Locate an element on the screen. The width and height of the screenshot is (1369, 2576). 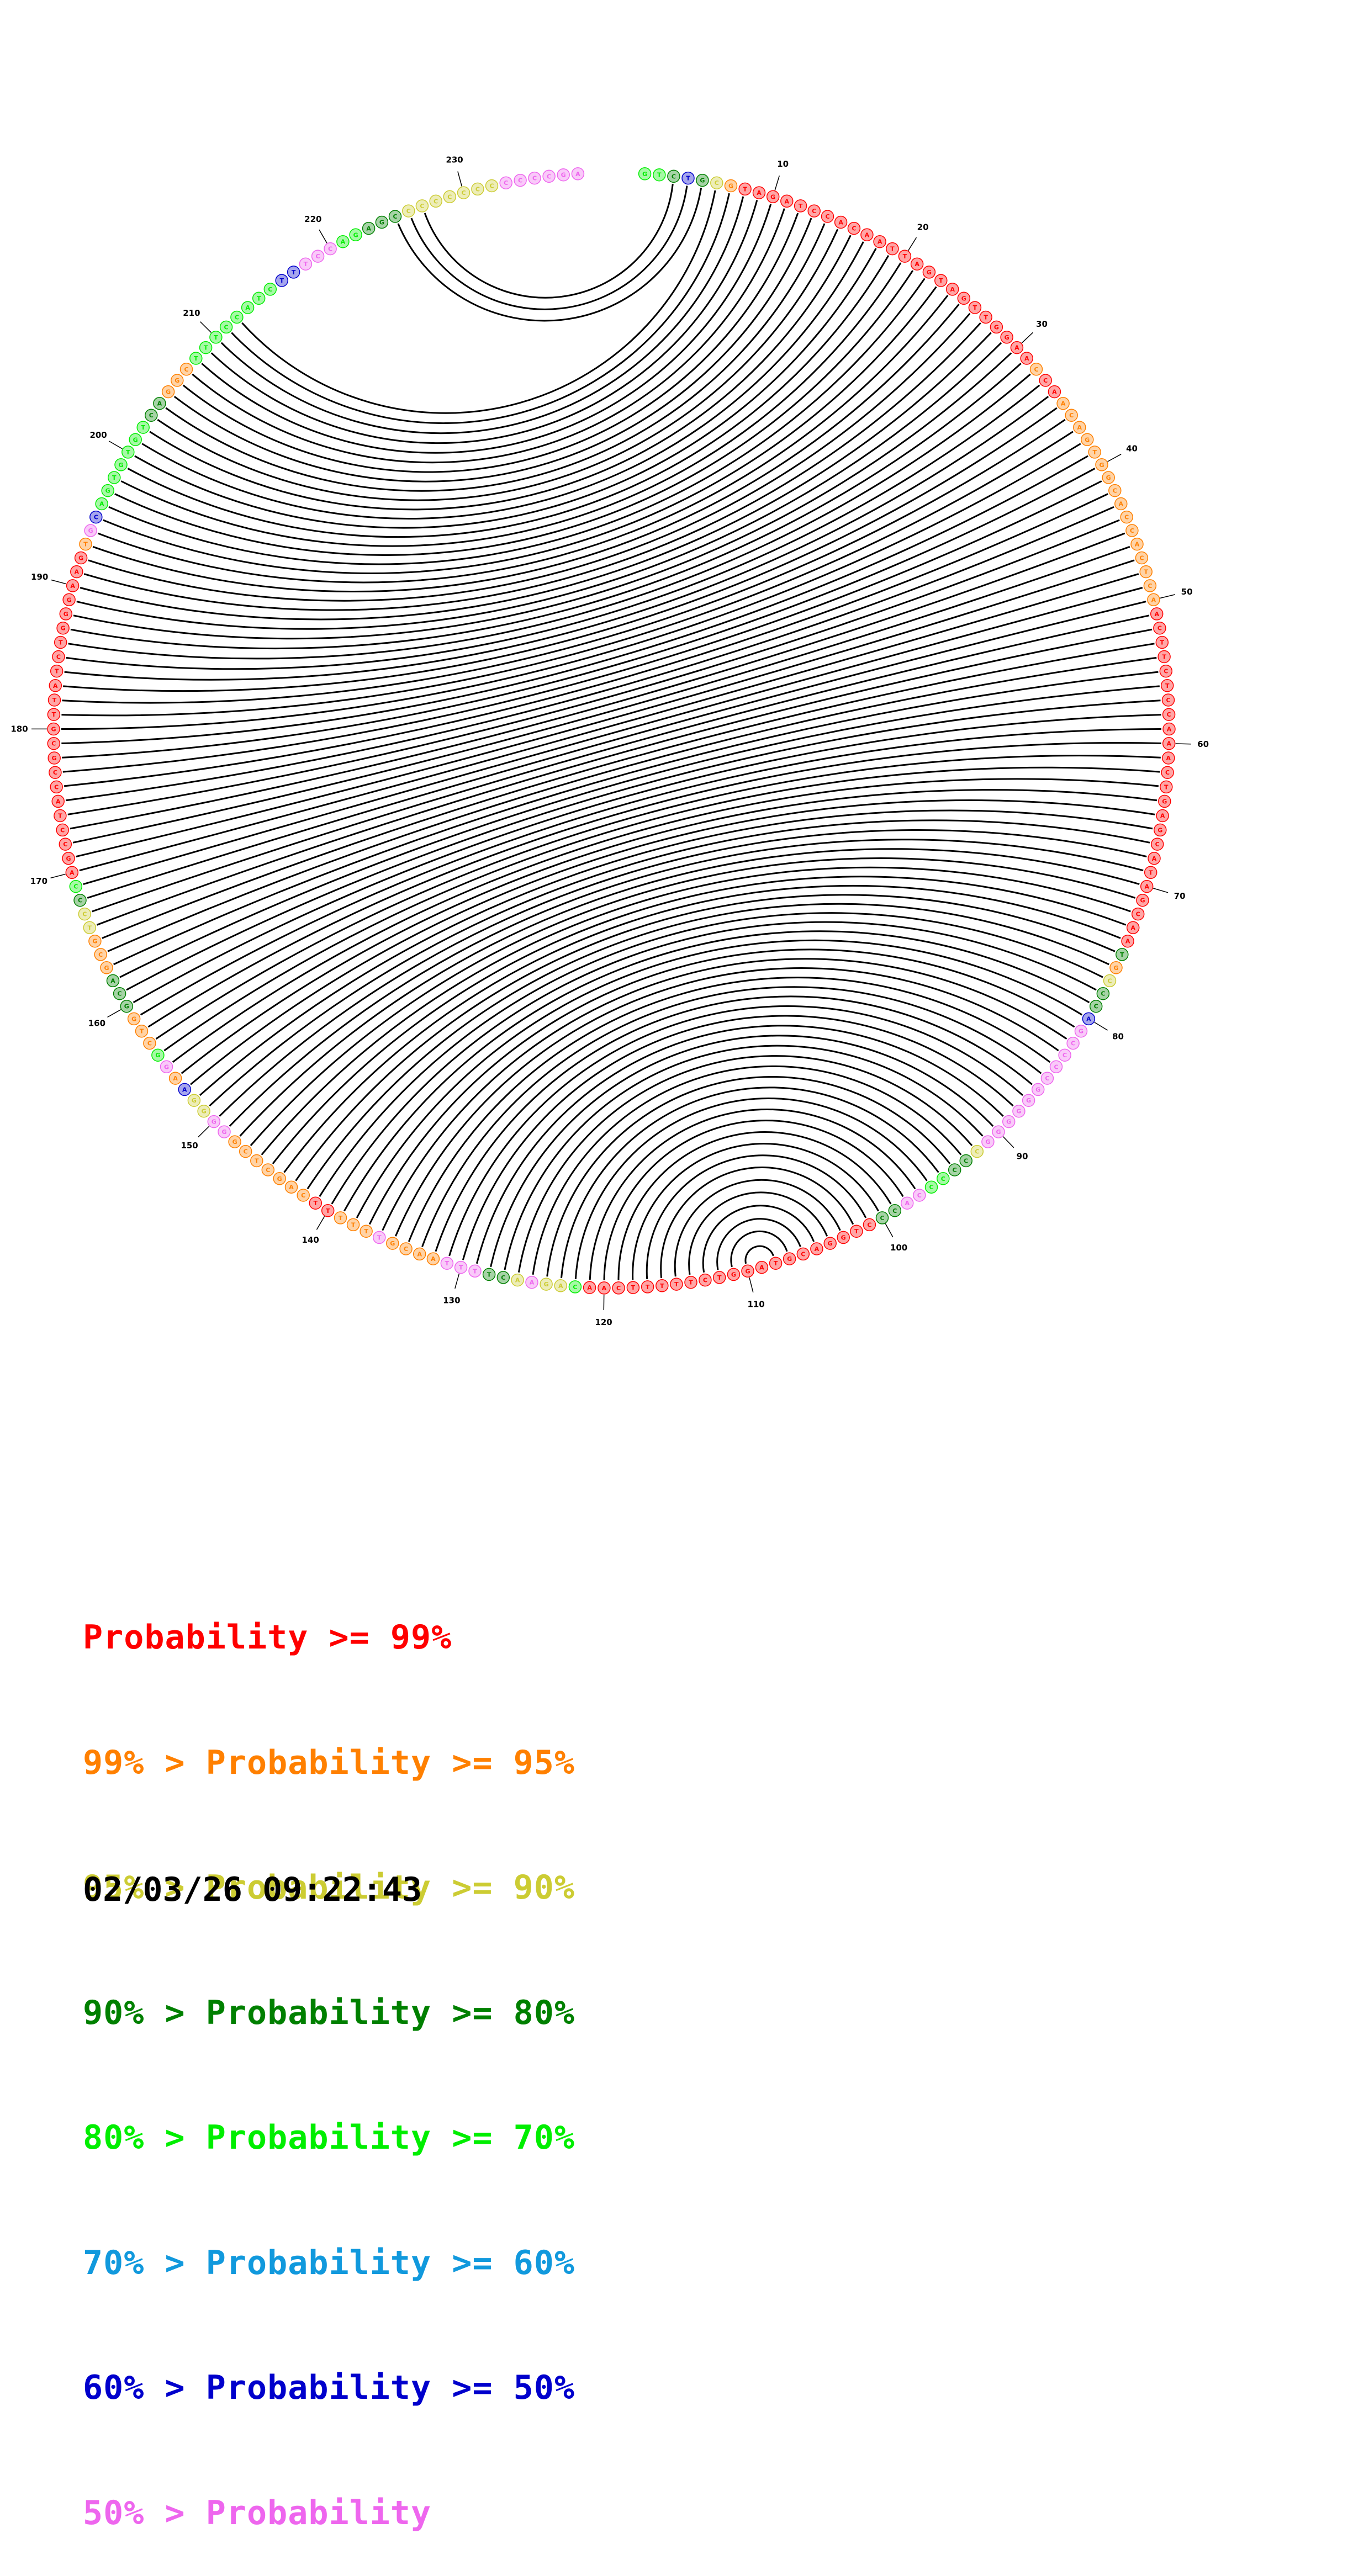
tick-label: 90 is located at coordinates (1022, 1157).